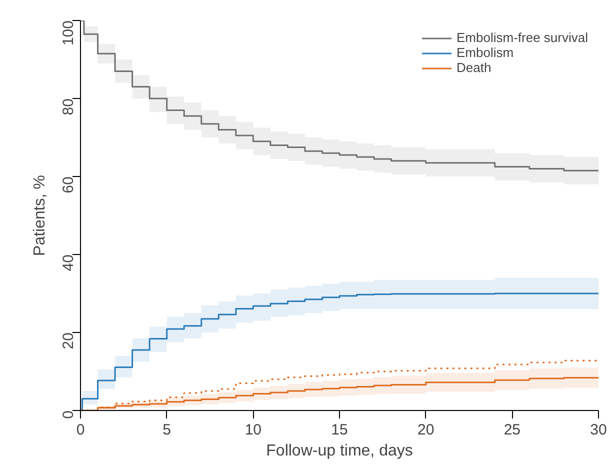  Describe the element at coordinates (253, 430) in the screenshot. I see `x-tick-label: 10` at that location.